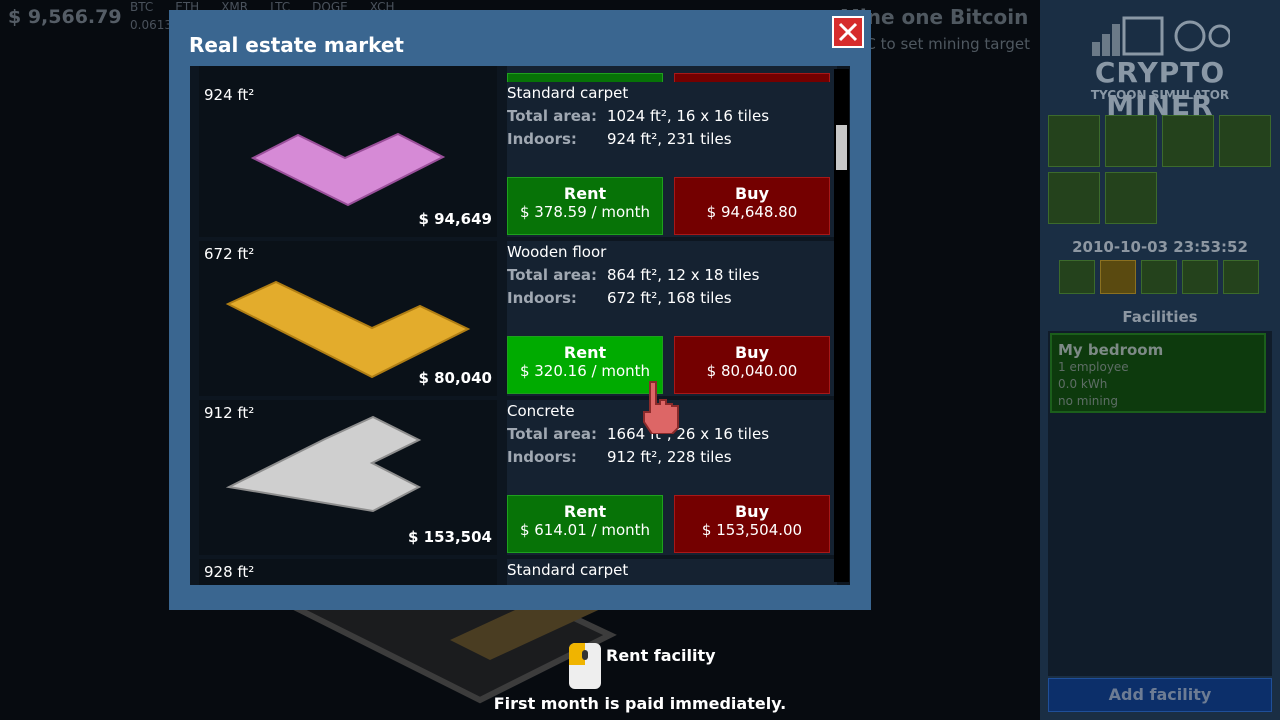 Image resolution: width=1280 pixels, height=720 pixels. I want to click on buy-button: Buy $ 153,504.00, so click(752, 524).